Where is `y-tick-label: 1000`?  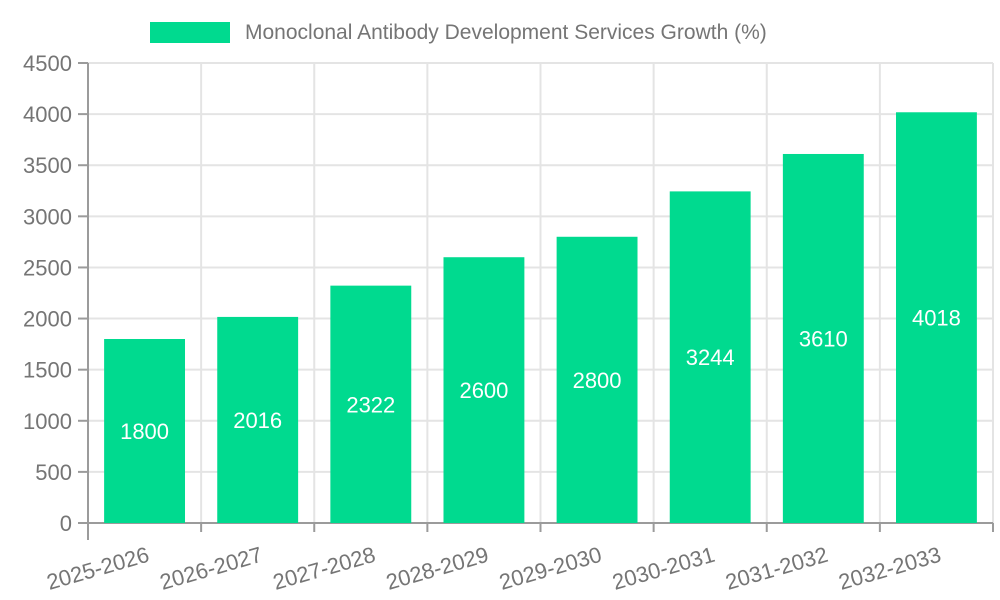
y-tick-label: 1000 is located at coordinates (47, 421).